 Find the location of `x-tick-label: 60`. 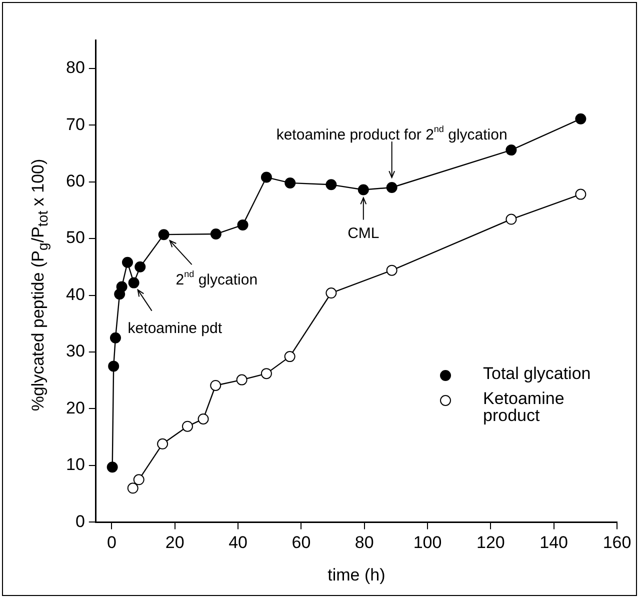

x-tick-label: 60 is located at coordinates (301, 542).